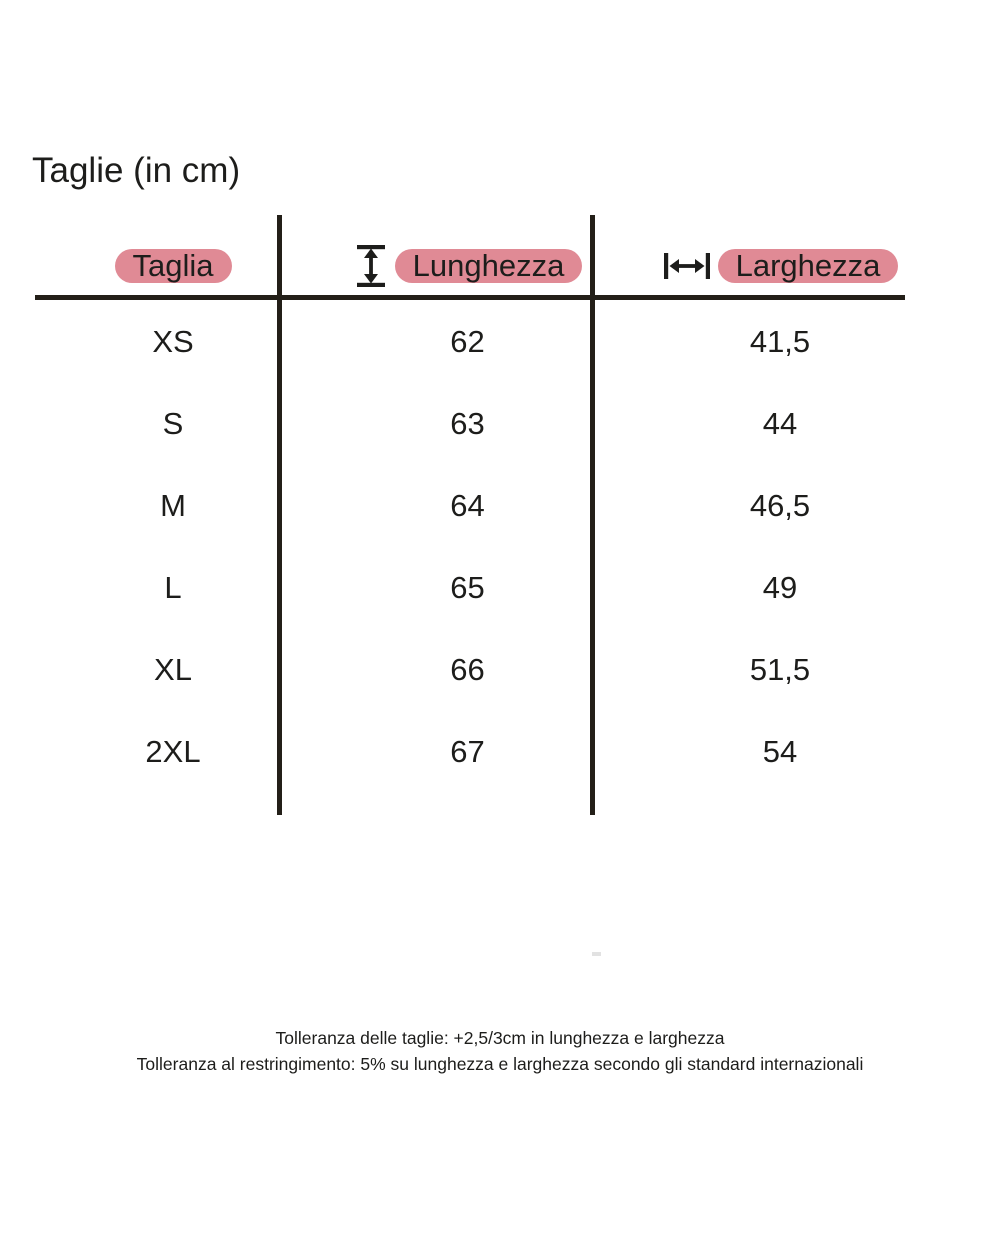 The height and width of the screenshot is (1260, 1000). I want to click on cell-taglia: M, so click(173, 505).